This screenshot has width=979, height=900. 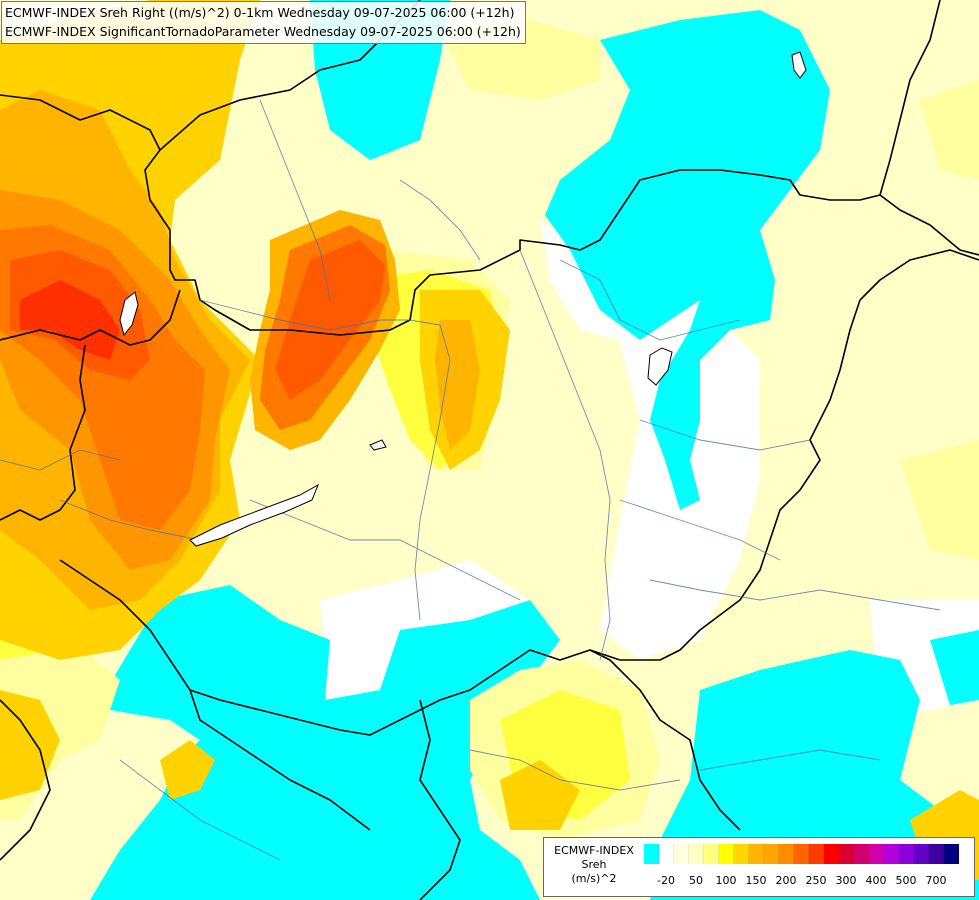 I want to click on legend-tick-label: 100, so click(x=726, y=880).